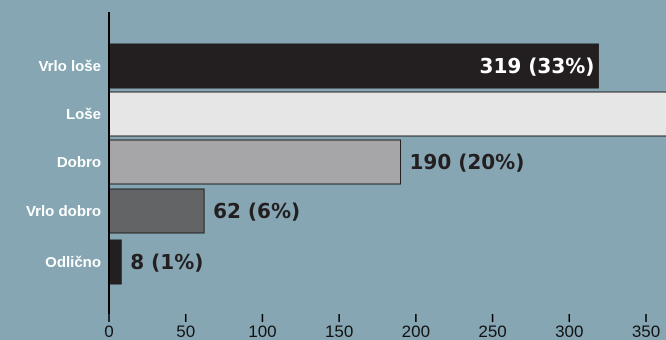 The height and width of the screenshot is (340, 666). I want to click on x-tick-label-100: 100, so click(262, 331).